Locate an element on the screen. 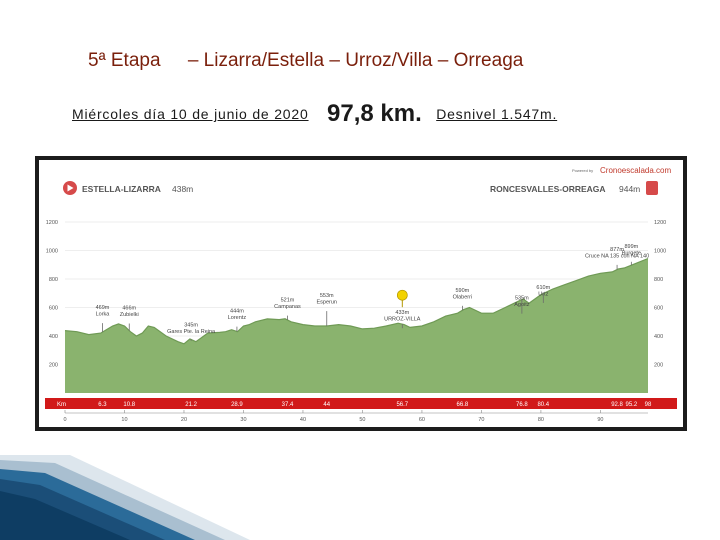  x-axis: 0 10 20 30 40 50 60 70 80 90 is located at coordinates (355, 416).